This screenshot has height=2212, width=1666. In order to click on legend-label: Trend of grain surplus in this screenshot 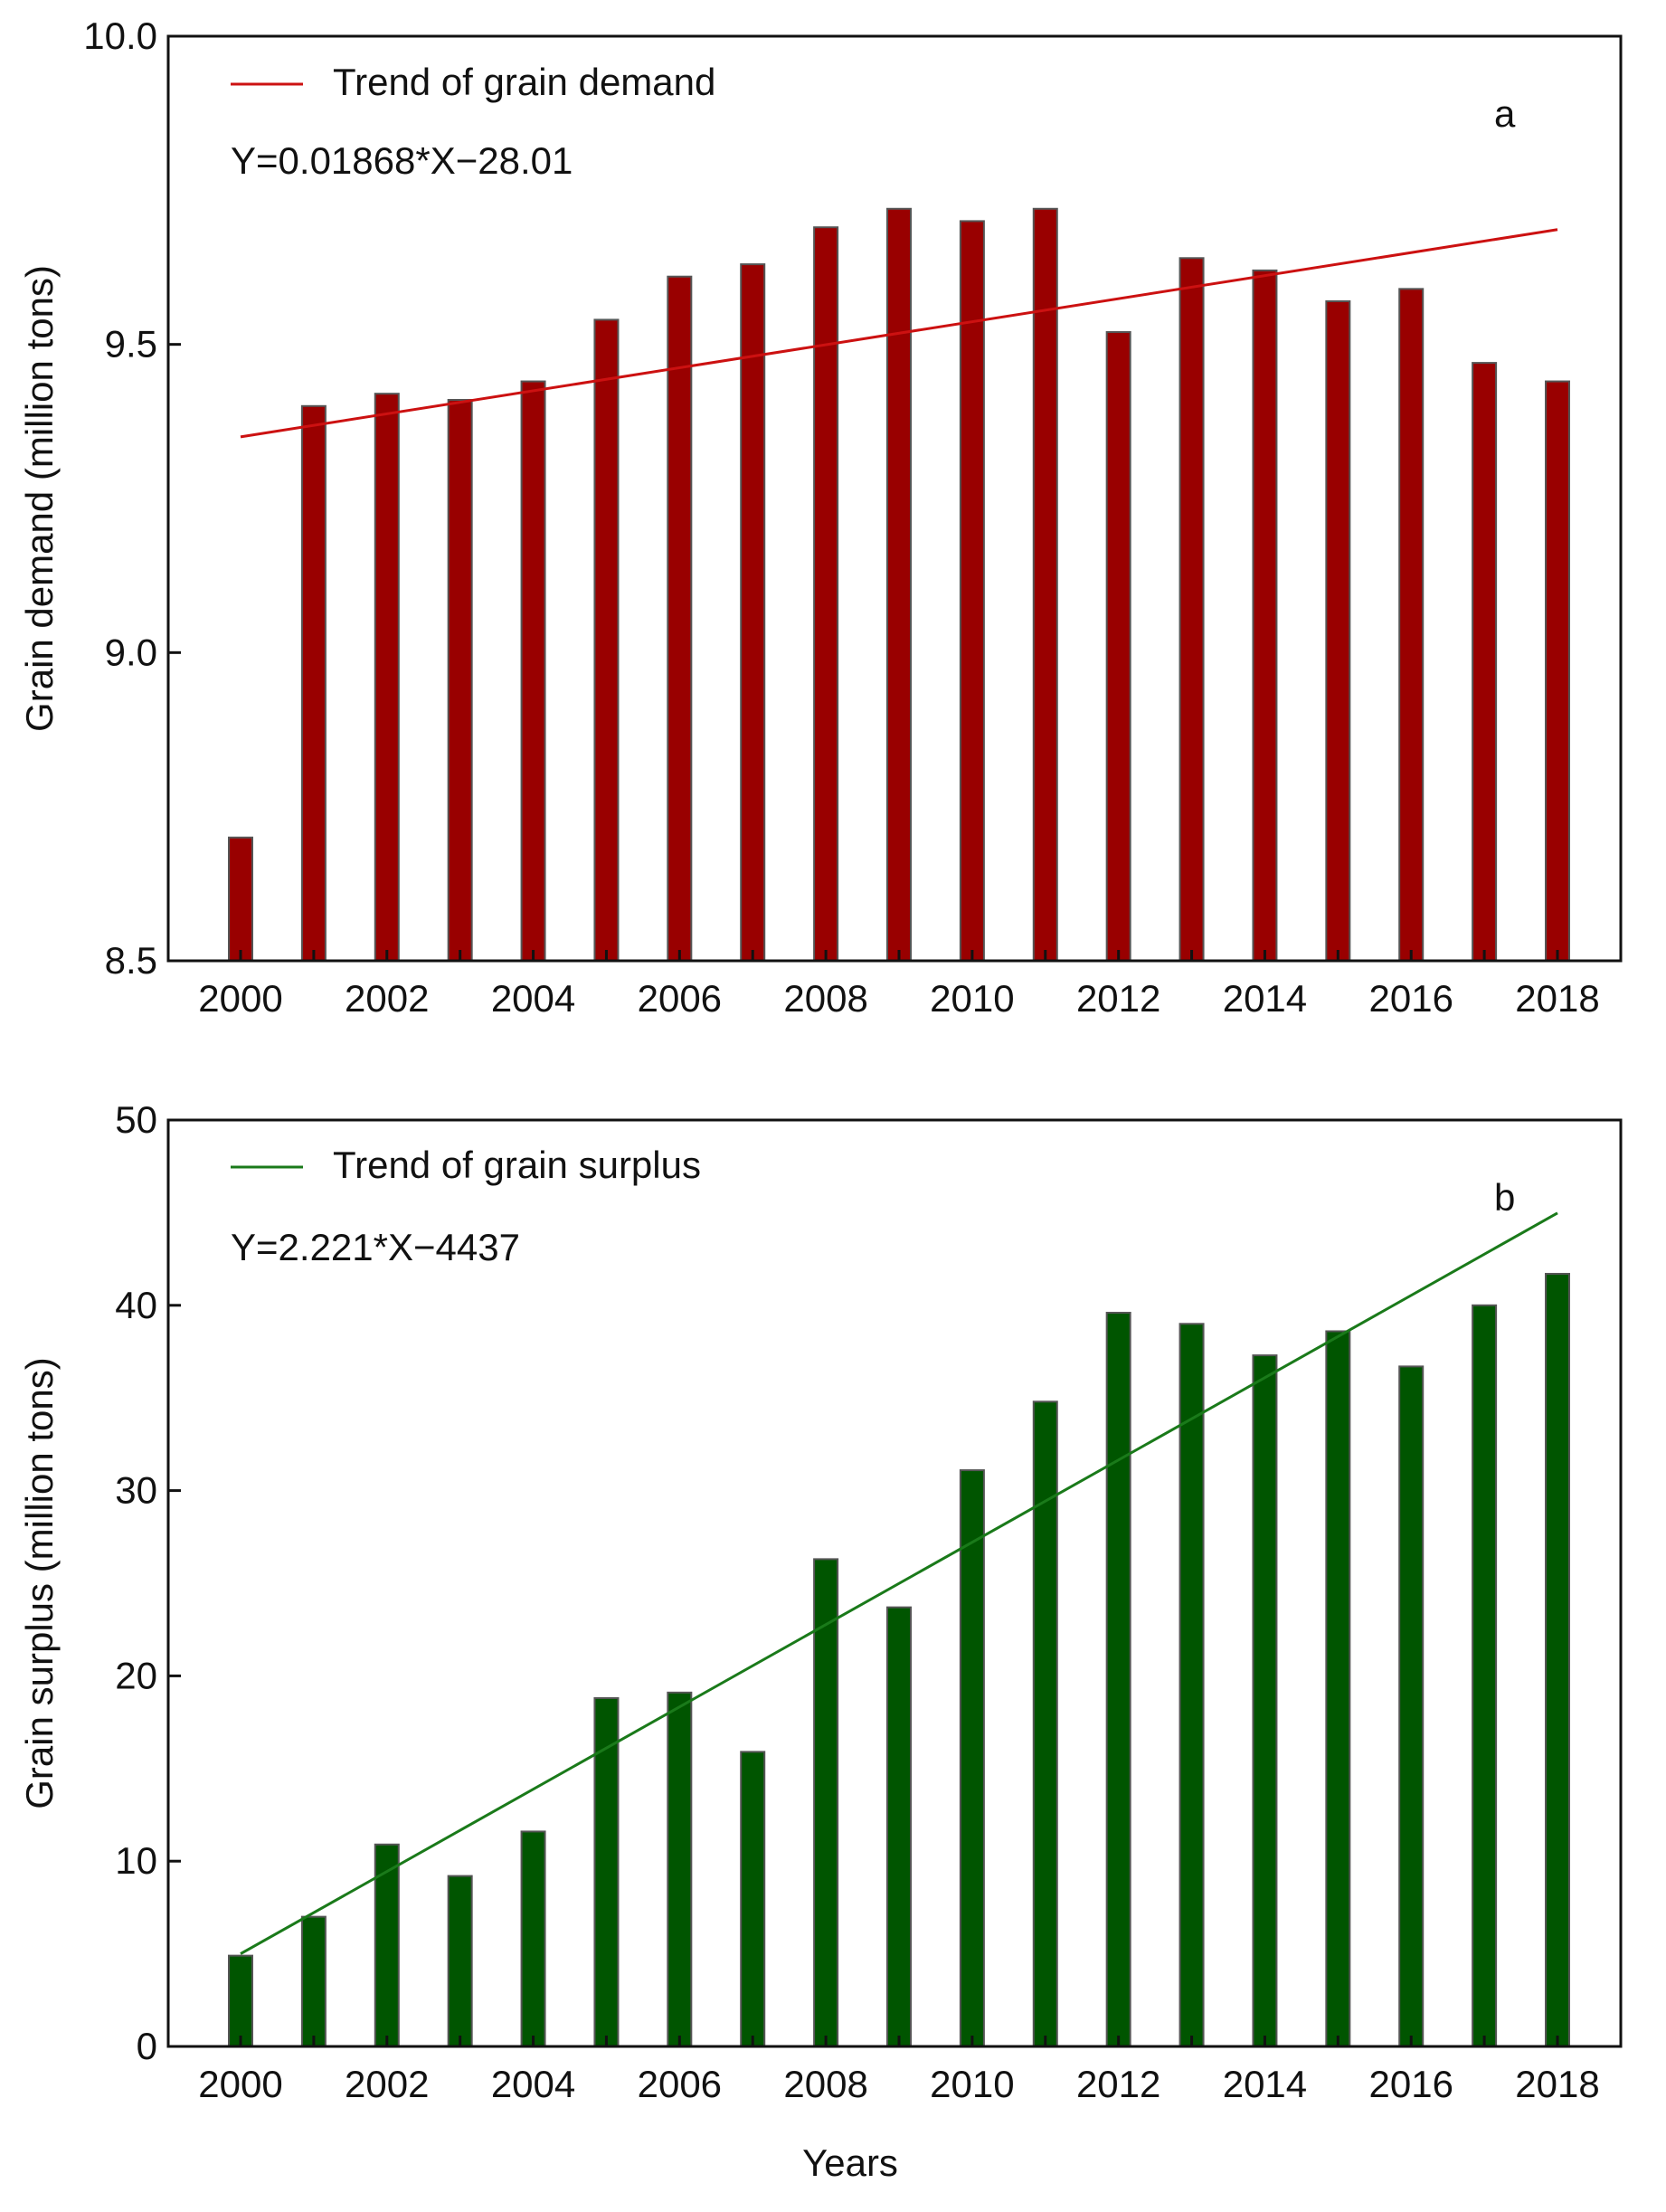, I will do `click(517, 1165)`.